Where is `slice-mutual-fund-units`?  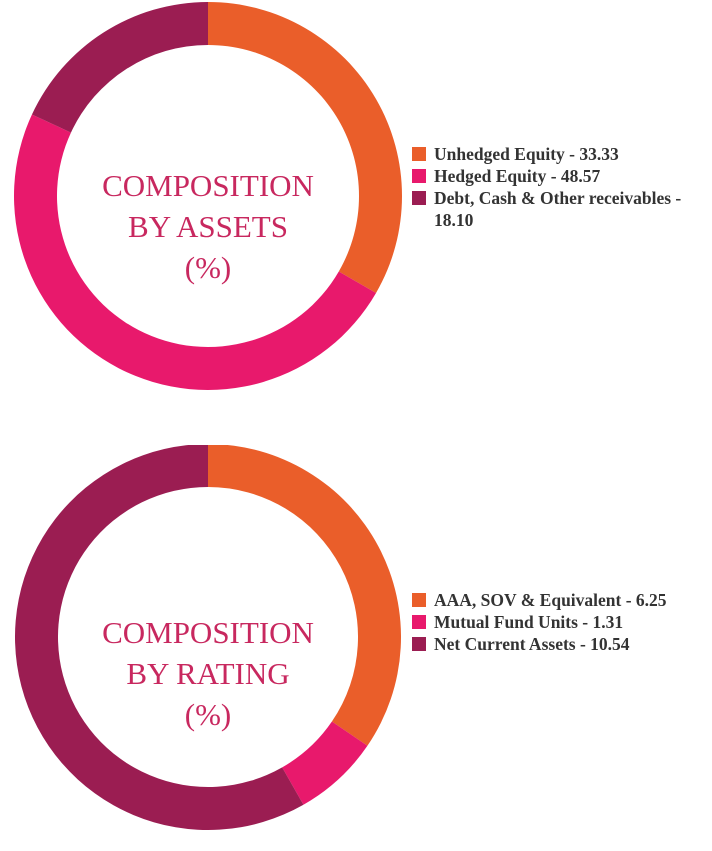 slice-mutual-fund-units is located at coordinates (325, 763).